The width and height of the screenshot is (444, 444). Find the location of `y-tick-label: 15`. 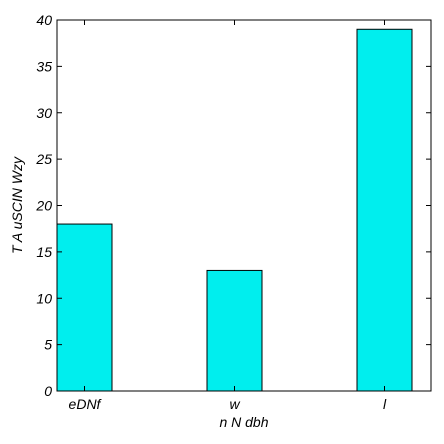

y-tick-label: 15 is located at coordinates (44, 252).